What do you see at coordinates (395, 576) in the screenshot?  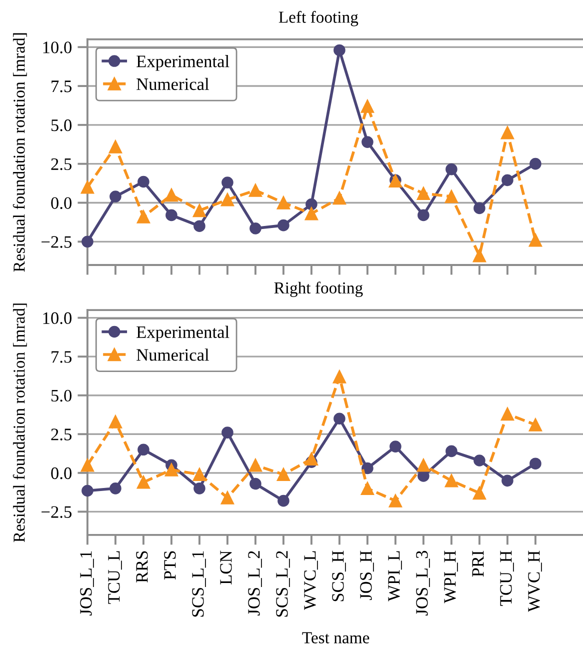 I see `x-tick-label: WPI_L` at bounding box center [395, 576].